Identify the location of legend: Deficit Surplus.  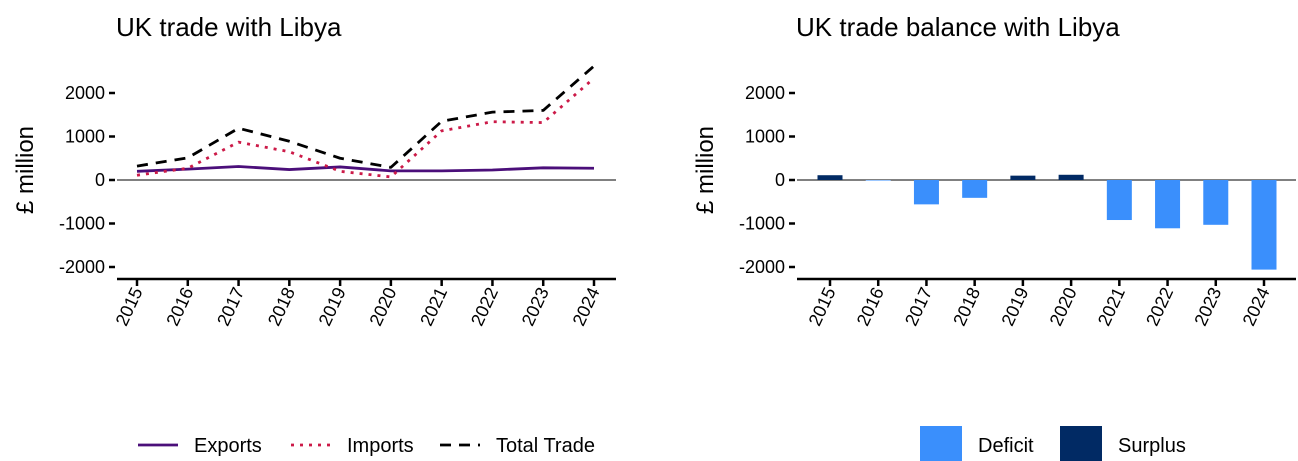
(1053, 443).